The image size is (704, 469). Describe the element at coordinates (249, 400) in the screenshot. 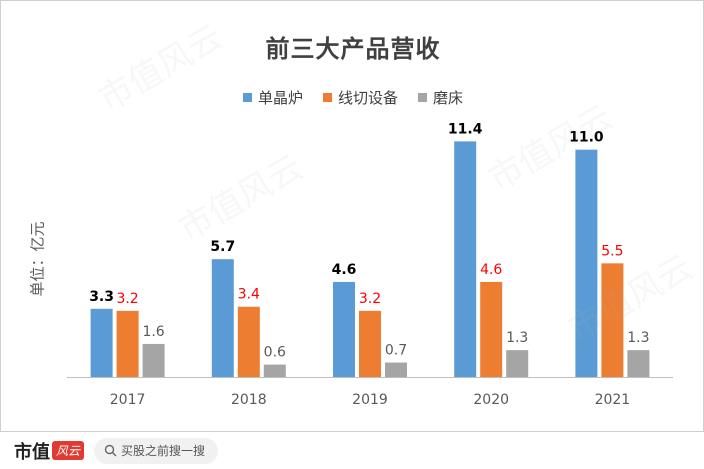

I see `x-tick-label-2018: 2018` at that location.